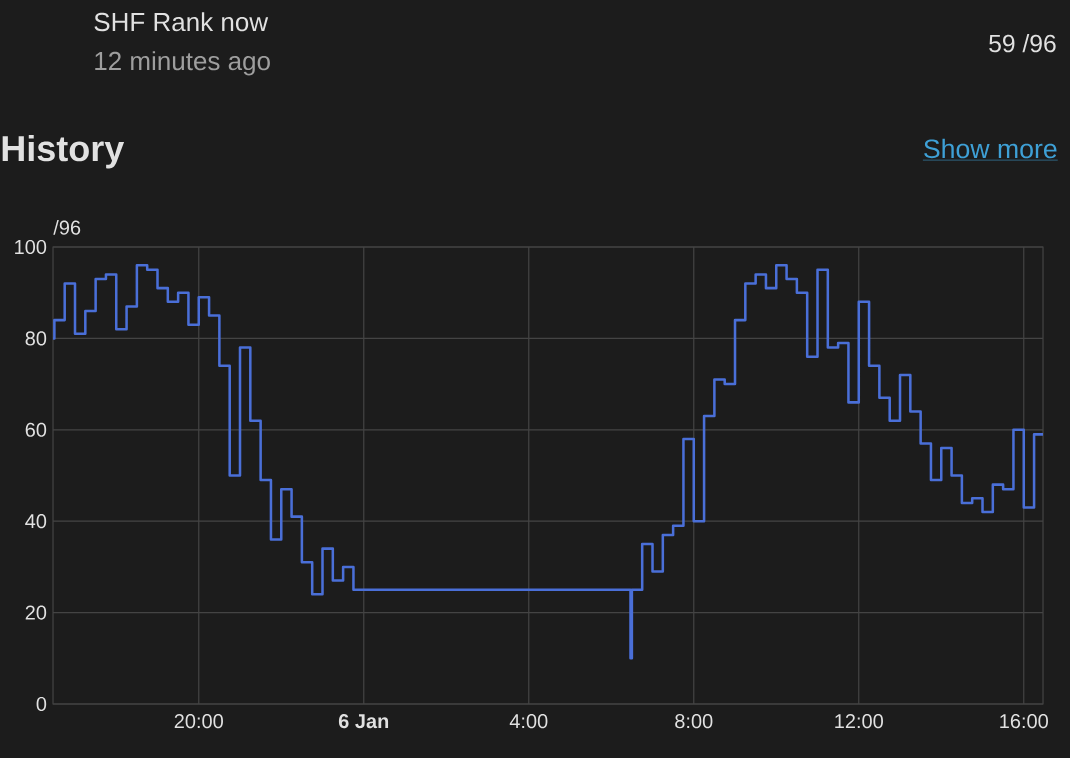  What do you see at coordinates (36, 521) in the screenshot?
I see `y-tick-label: 40` at bounding box center [36, 521].